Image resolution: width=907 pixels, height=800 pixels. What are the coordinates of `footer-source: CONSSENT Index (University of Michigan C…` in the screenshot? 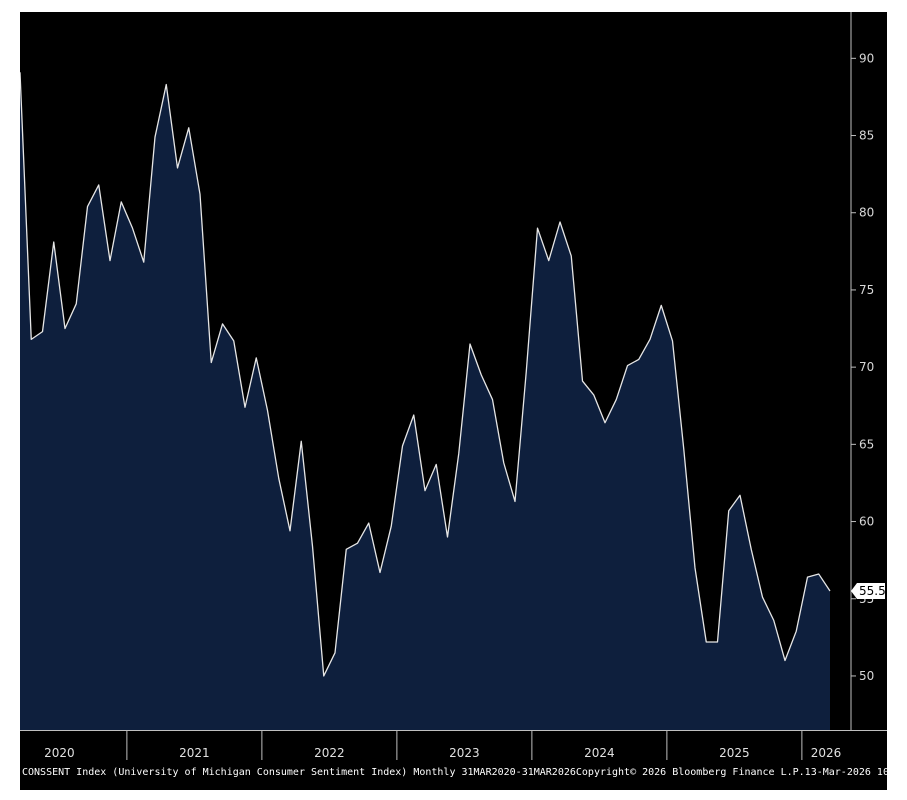 It's located at (299, 772).